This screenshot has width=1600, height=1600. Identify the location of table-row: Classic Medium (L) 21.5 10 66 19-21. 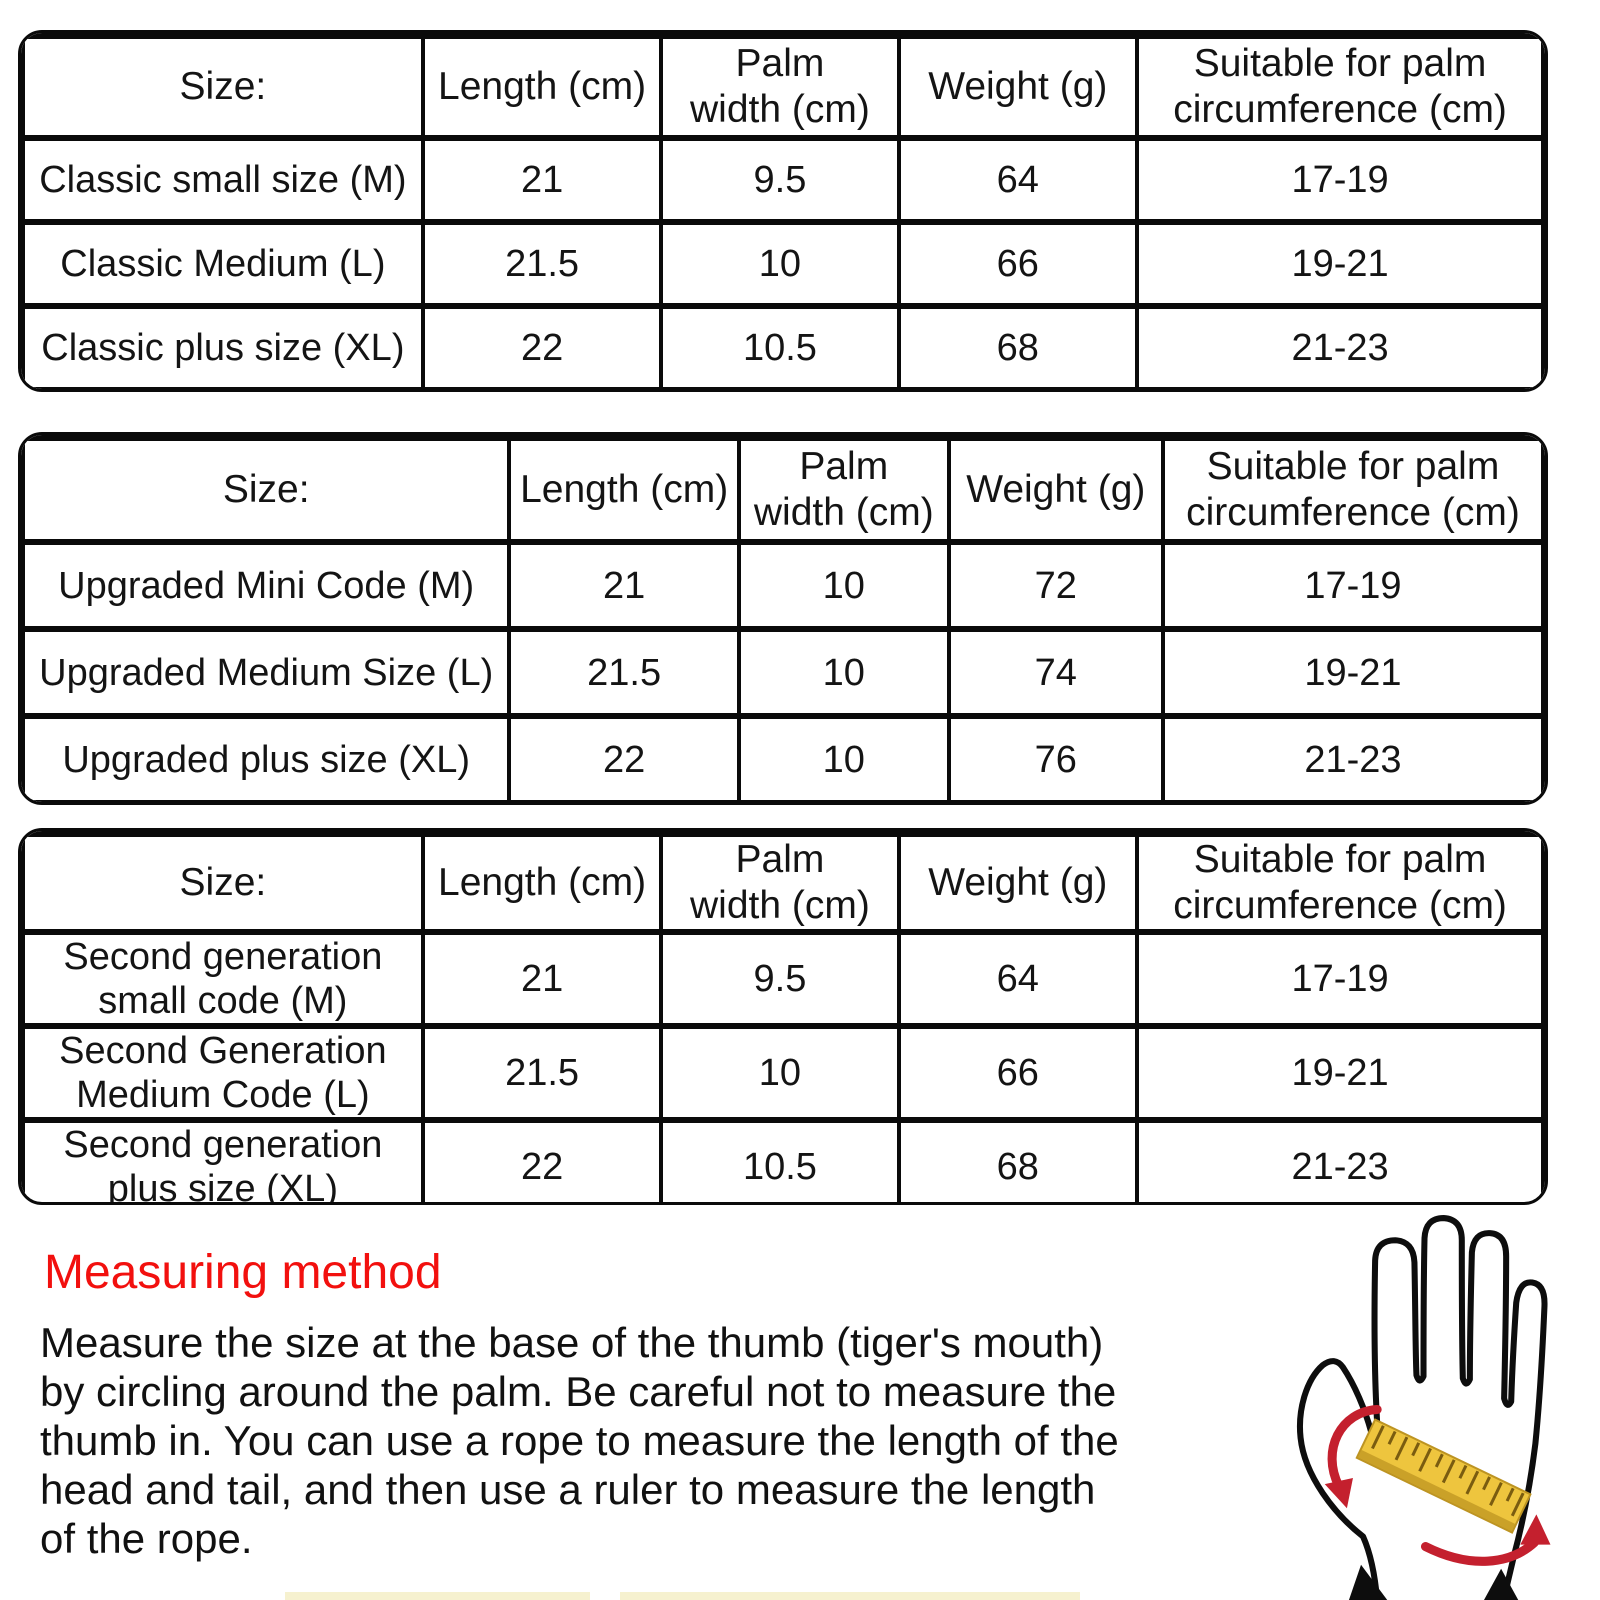
(783, 264).